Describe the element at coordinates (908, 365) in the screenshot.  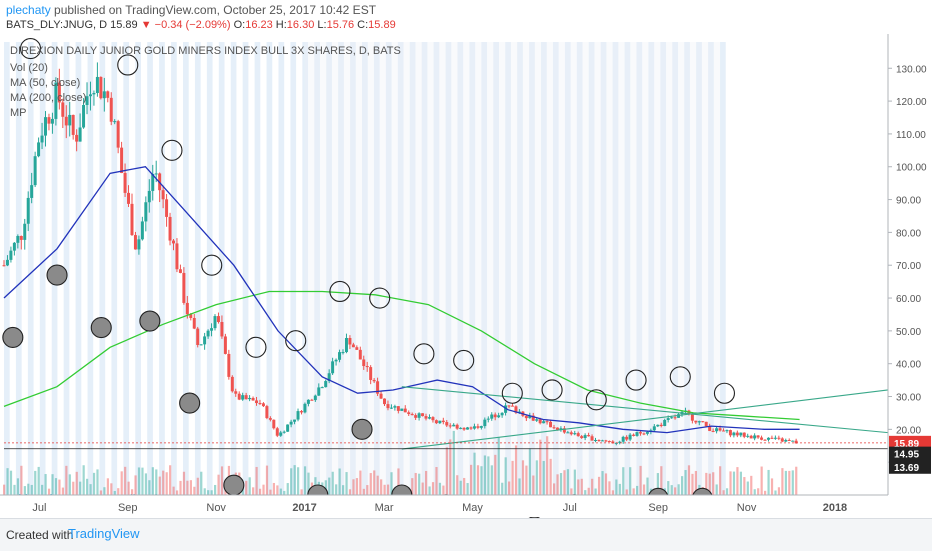
I see `price-tick-label: 40.00` at that location.